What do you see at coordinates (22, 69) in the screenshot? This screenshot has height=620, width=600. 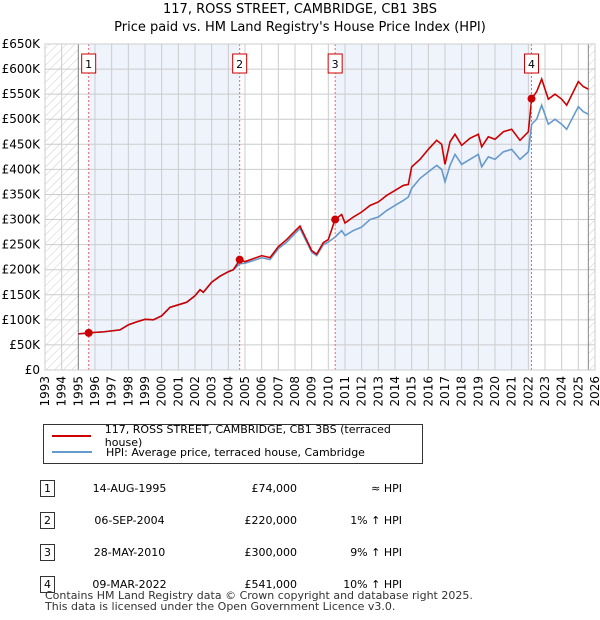 I see `y-tick-label: £600K` at bounding box center [22, 69].